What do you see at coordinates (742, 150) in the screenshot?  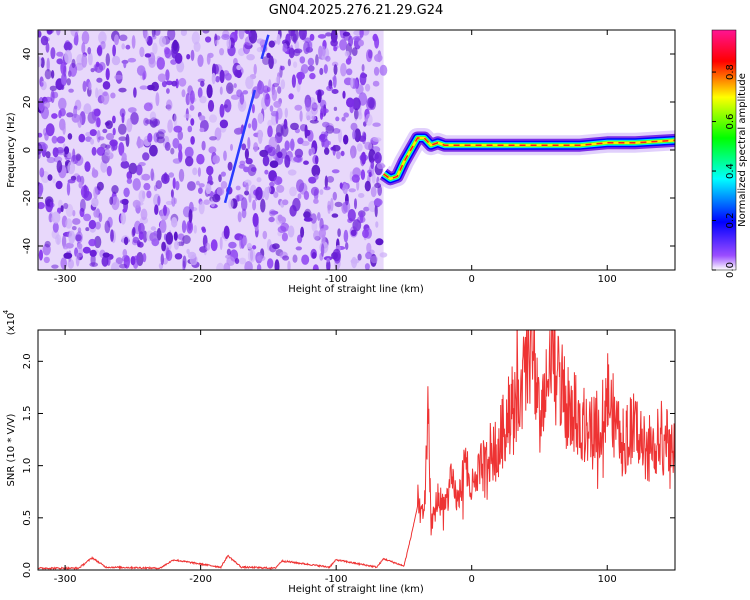 I see `colorbar-label: Normalized spectral amplitude` at bounding box center [742, 150].